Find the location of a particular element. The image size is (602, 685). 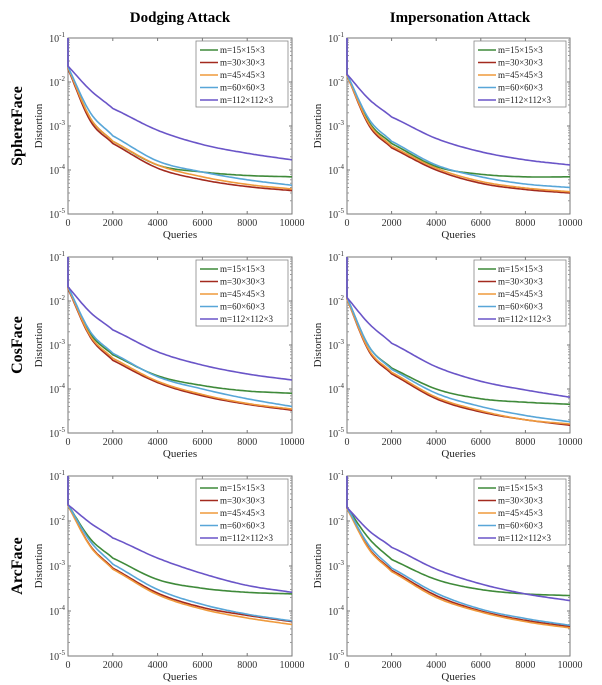

row-title-cosface: CosFace is located at coordinates (17, 345).